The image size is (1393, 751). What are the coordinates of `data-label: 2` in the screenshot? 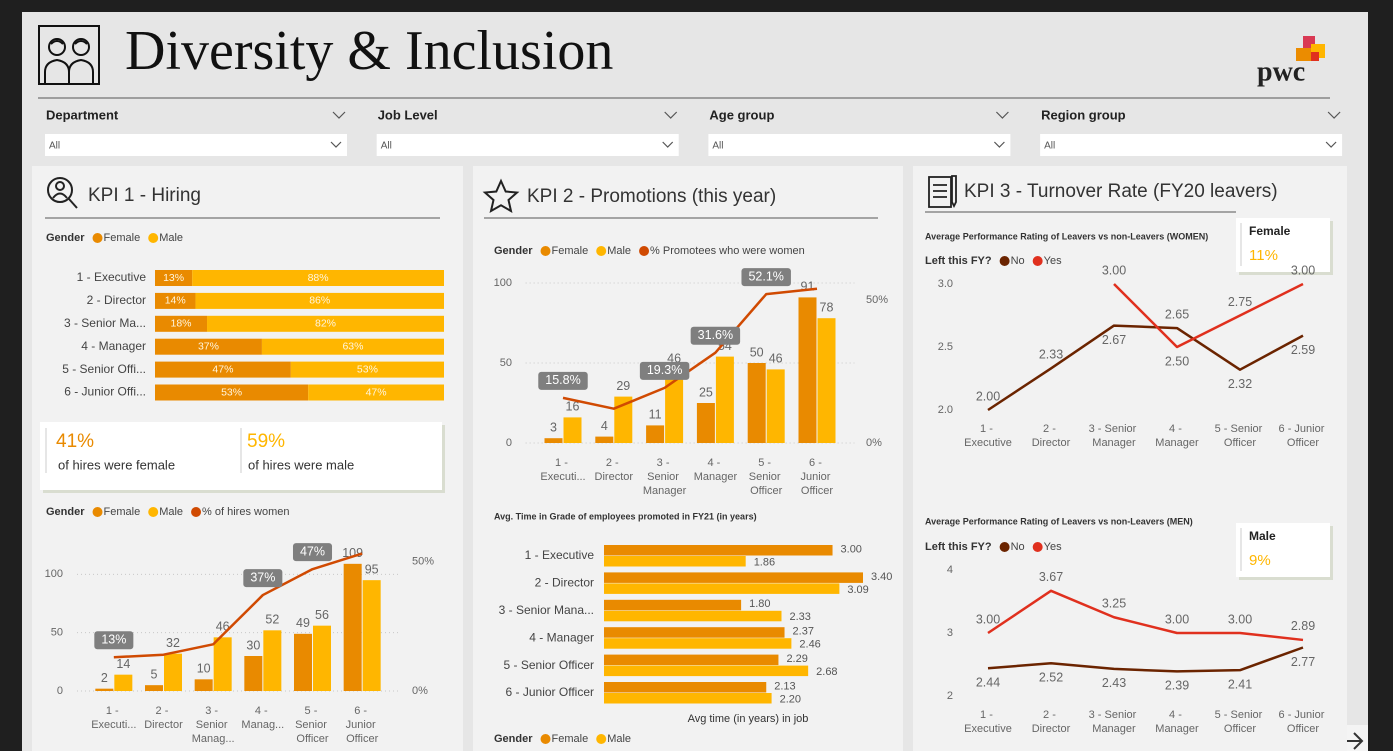 It's located at (104, 678).